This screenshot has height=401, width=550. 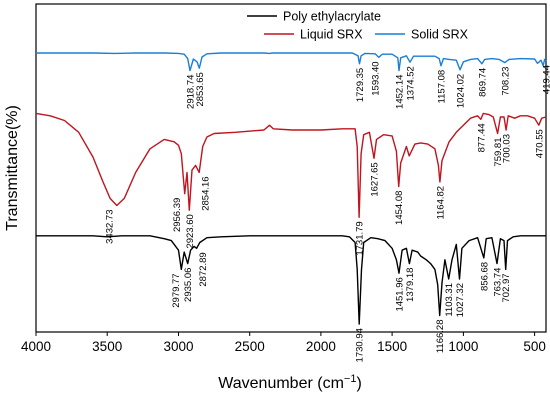 I want to click on peak-label-poly-ethylacrylate-8: 1027.32, so click(x=460, y=300).